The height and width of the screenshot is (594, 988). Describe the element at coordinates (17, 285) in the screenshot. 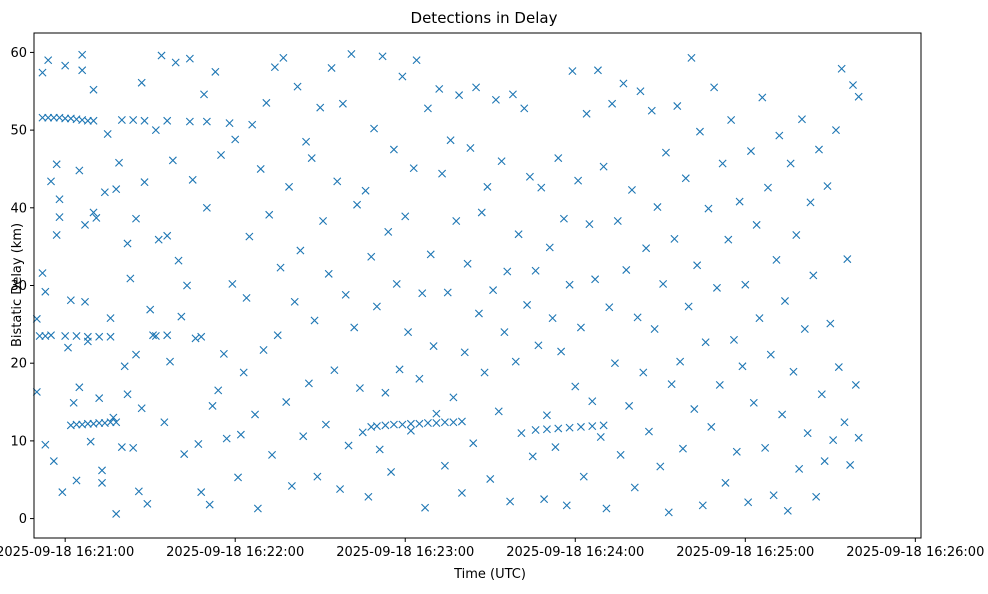

I see `y-axis-label: Bistatic Delay (km)` at that location.